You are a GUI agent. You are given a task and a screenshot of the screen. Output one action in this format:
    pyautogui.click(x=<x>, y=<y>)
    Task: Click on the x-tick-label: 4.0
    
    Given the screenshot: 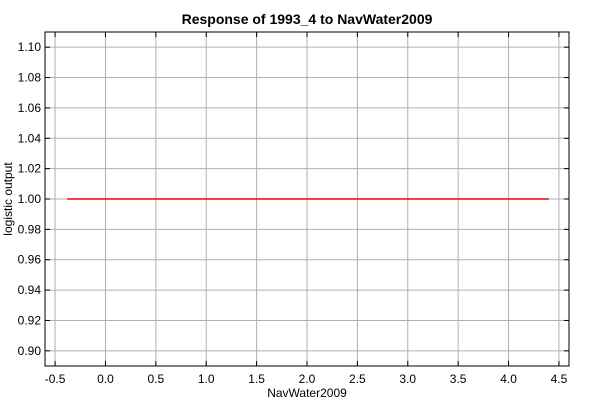 What is the action you would take?
    pyautogui.click(x=508, y=379)
    